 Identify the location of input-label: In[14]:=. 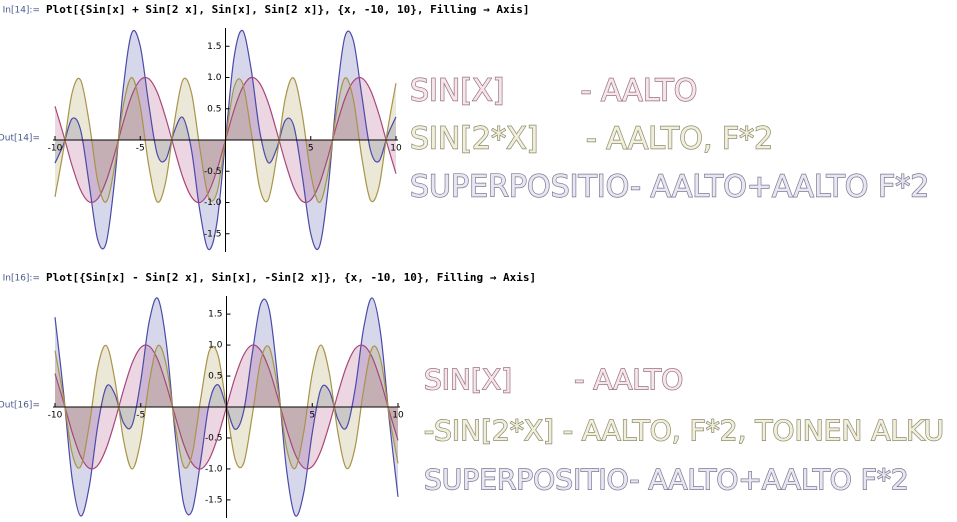
(21, 11).